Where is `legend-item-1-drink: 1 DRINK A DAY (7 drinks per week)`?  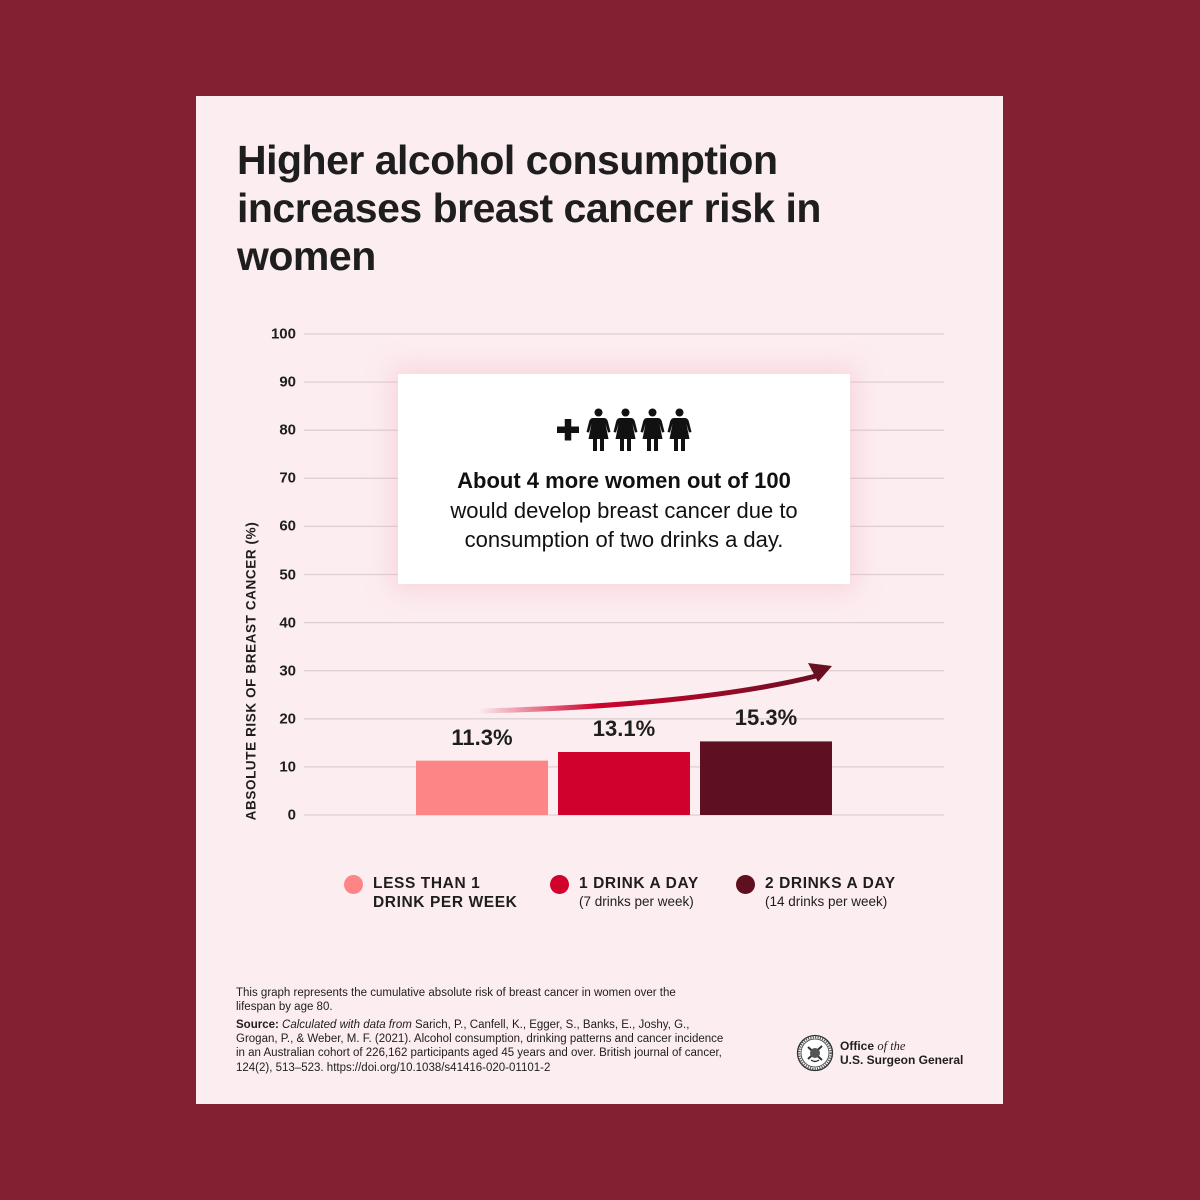
legend-item-1-drink: 1 DRINK A DAY (7 drinks per week) is located at coordinates (643, 893).